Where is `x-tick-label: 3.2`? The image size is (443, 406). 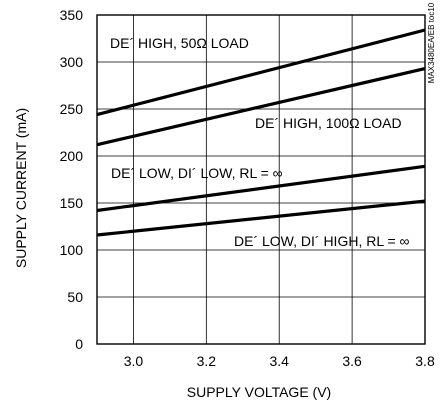 x-tick-label: 3.2 is located at coordinates (207, 361).